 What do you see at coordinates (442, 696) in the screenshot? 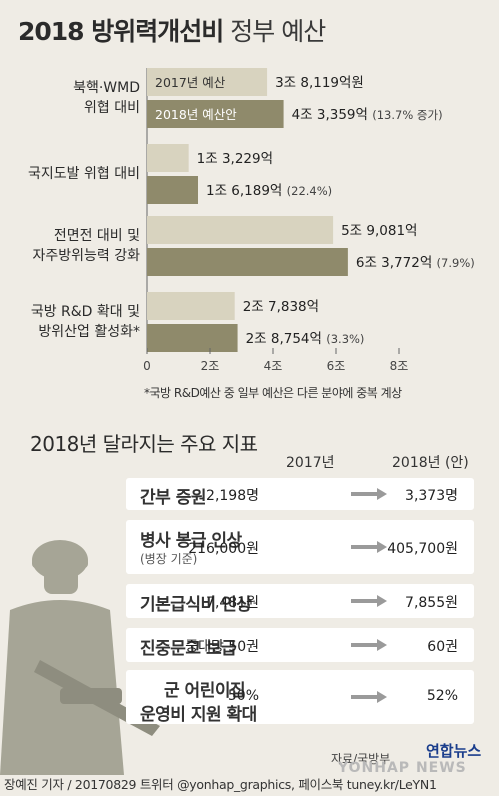
I see `value-2018: 52%` at bounding box center [442, 696].